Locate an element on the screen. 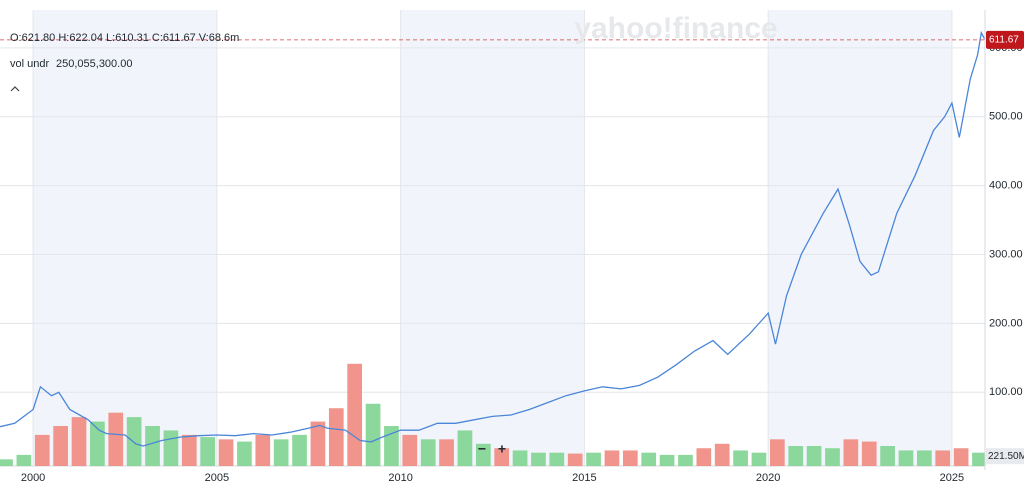  zoom-in: + is located at coordinates (502, 449).